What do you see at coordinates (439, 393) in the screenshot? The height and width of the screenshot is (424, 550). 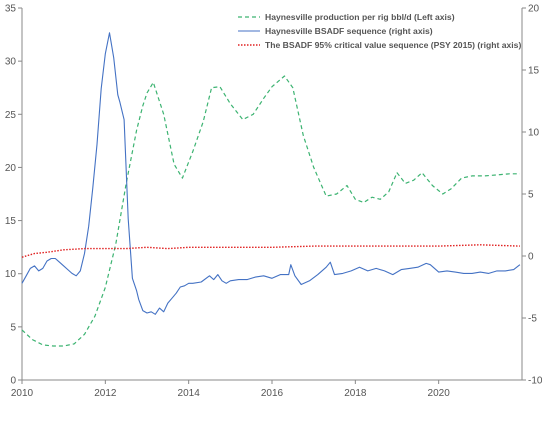 I see `x-tick-label: 2020` at bounding box center [439, 393].